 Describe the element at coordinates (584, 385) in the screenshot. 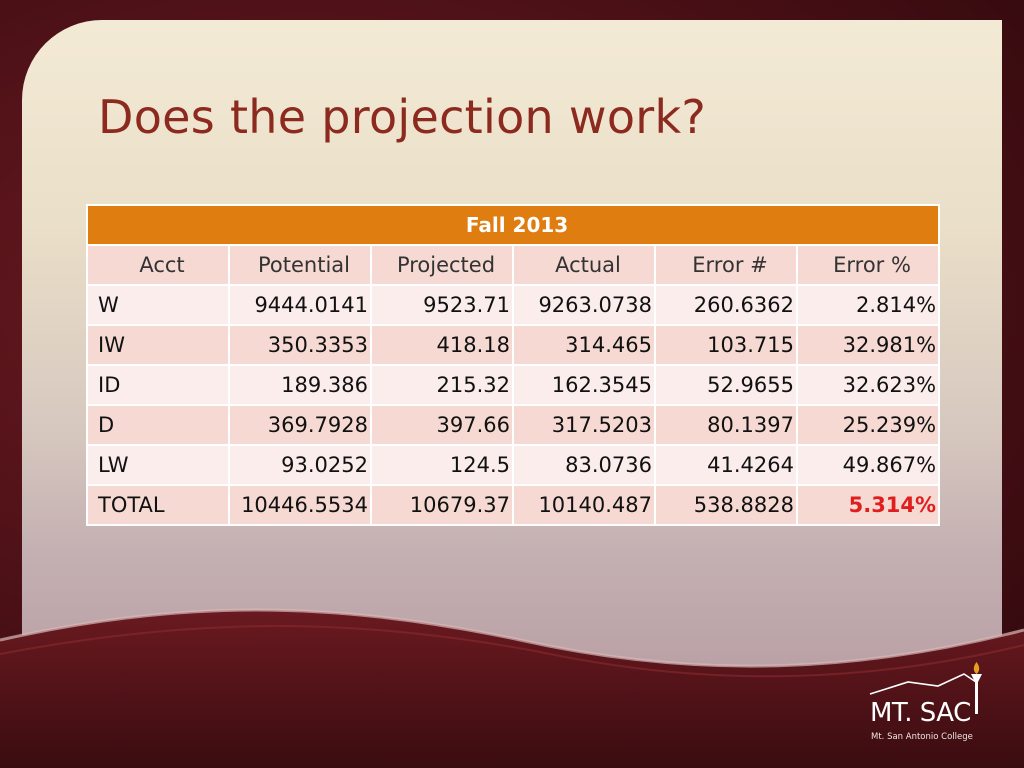

I see `table-cell: 162.3545` at that location.